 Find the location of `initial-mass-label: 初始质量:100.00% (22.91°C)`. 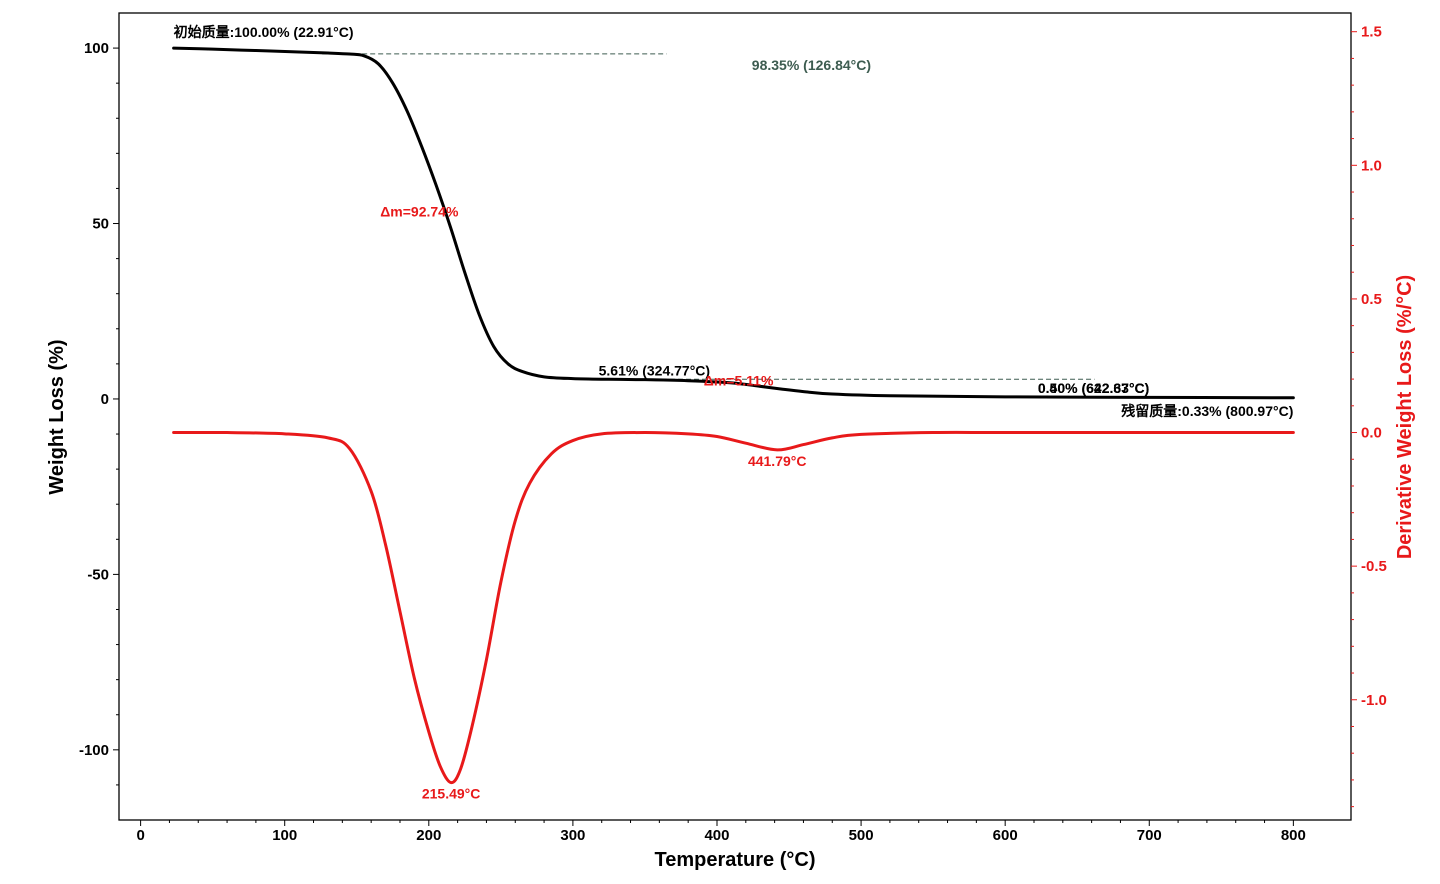

initial-mass-label: 初始质量:100.00% (22.91°C) is located at coordinates (264, 32).